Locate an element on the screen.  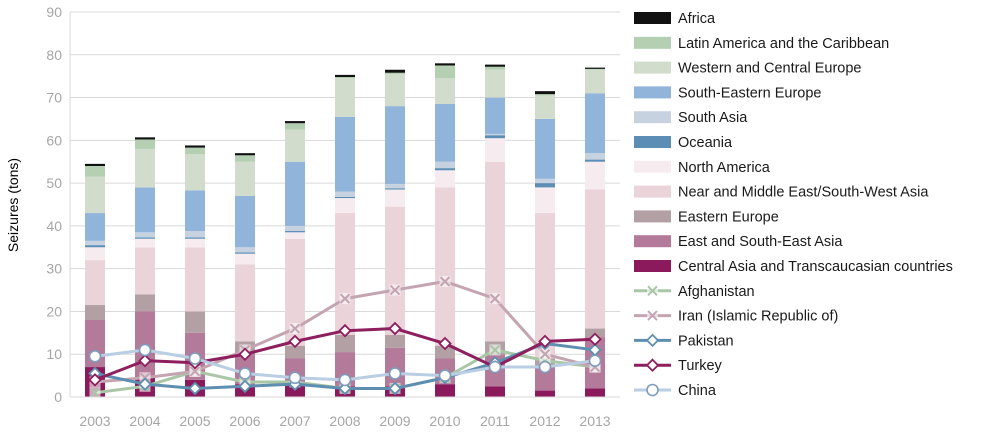
x-tick-label: 2006 is located at coordinates (244, 421).